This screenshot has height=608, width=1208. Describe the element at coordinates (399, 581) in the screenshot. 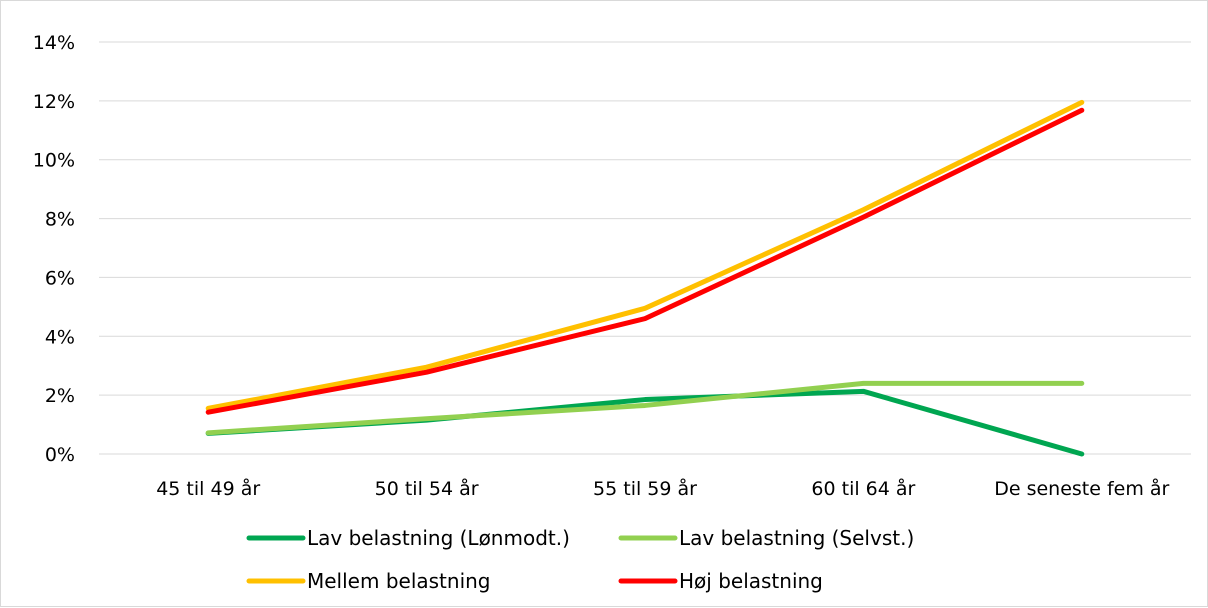

I see `legend-label: Mellem belastning` at that location.